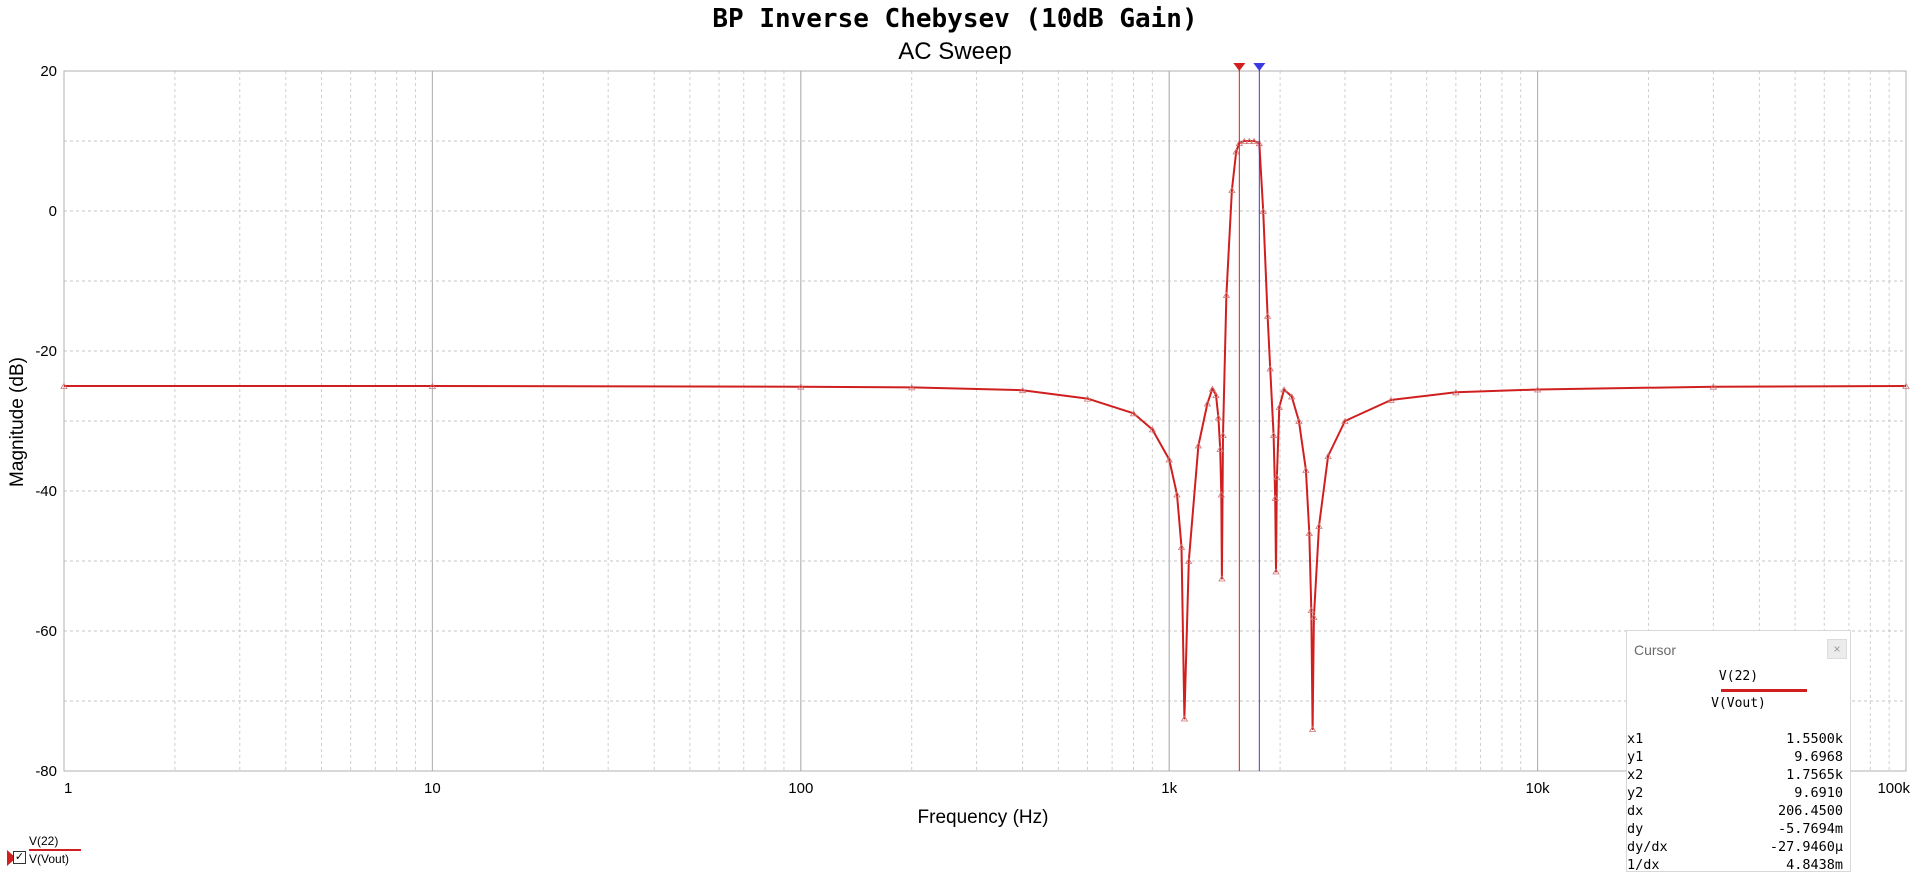 This screenshot has width=1912, height=872. Describe the element at coordinates (1738, 648) in the screenshot. I see `cursor-panel-header: Cursor ×` at that location.